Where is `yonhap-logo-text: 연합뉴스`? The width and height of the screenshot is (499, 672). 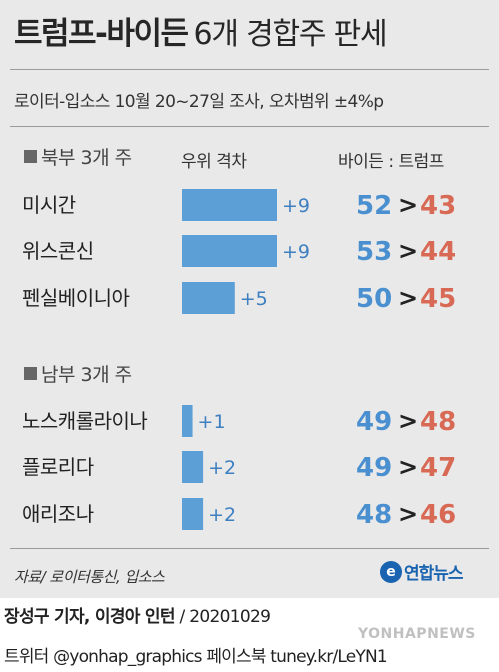
yonhap-logo-text: 연합뉴스 is located at coordinates (434, 574).